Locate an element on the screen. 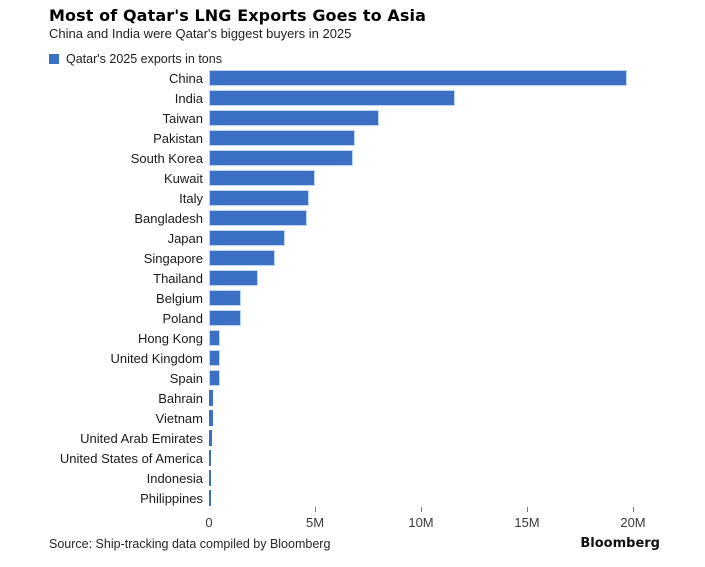 This screenshot has width=705, height=567. bar-row: Poland is located at coordinates (352, 318).